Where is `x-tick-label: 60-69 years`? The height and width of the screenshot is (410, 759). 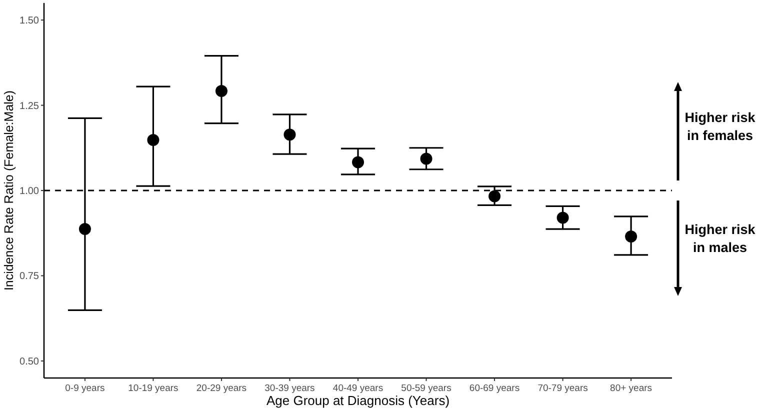
x-tick-label: 60-69 years is located at coordinates (494, 388).